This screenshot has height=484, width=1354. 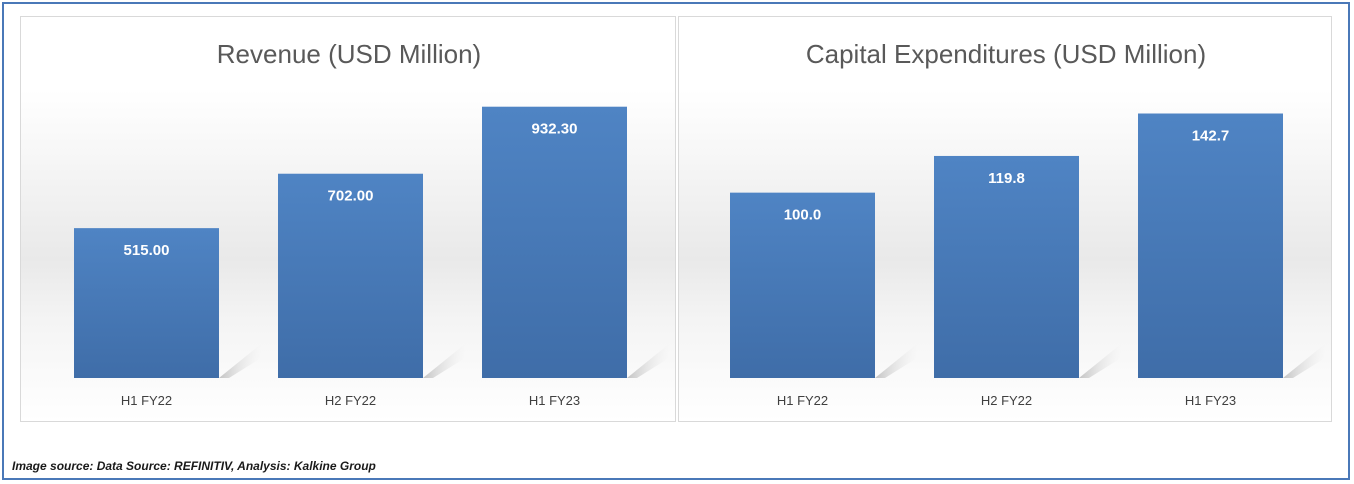 I want to click on capex-tick-label: H2 FY22, so click(x=1006, y=400).